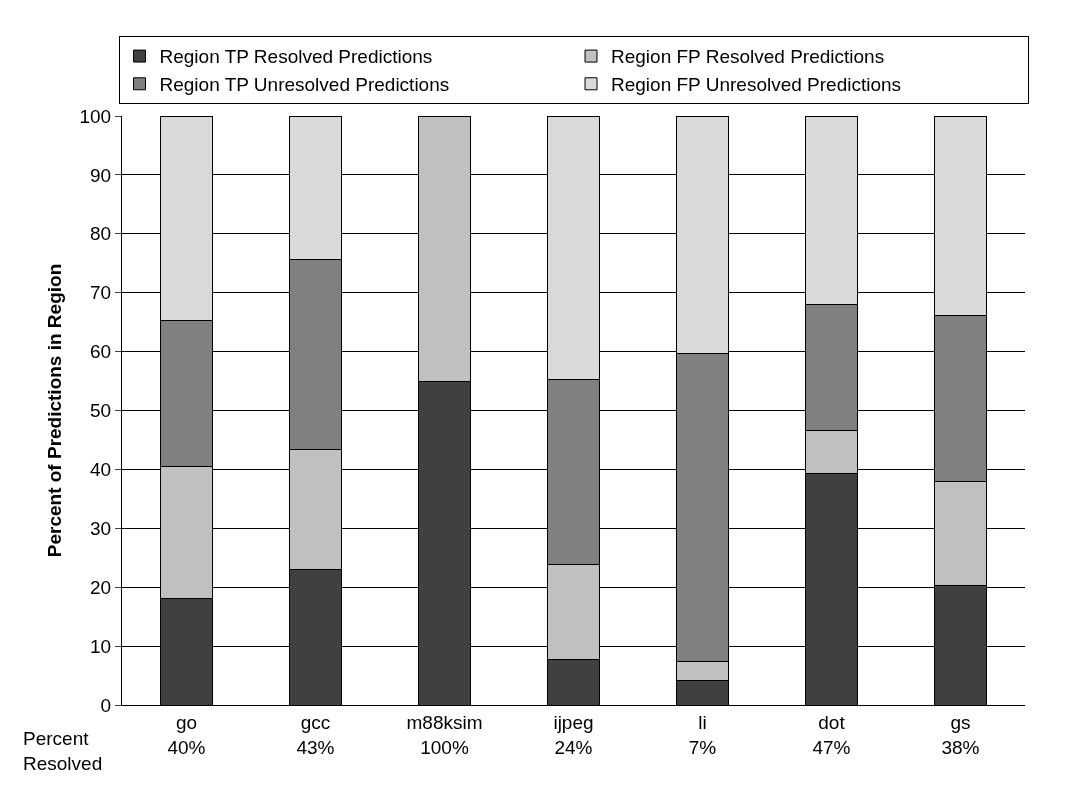 The width and height of the screenshot is (1087, 796). What do you see at coordinates (101, 234) in the screenshot?
I see `y-tick-label: 80` at bounding box center [101, 234].